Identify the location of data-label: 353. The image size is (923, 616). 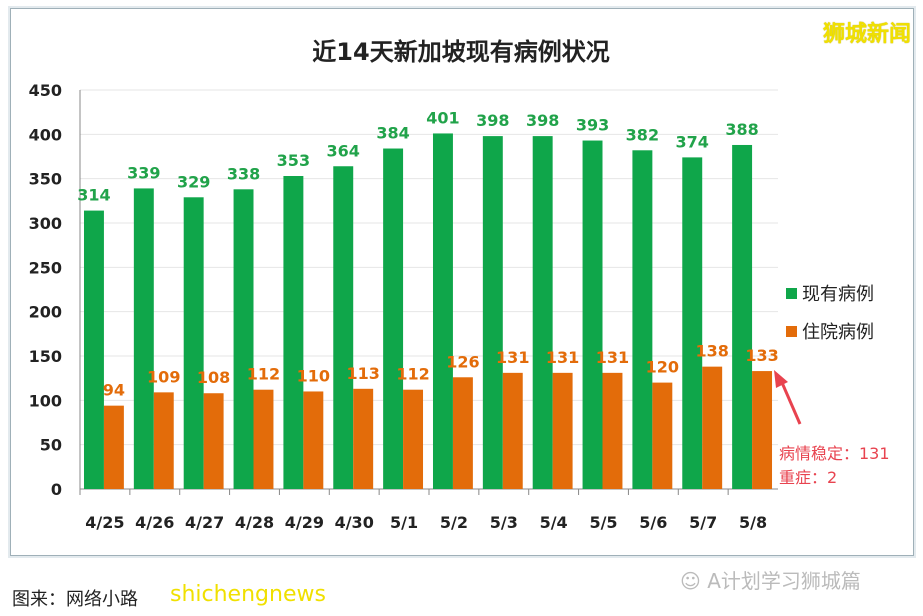
(293, 160).